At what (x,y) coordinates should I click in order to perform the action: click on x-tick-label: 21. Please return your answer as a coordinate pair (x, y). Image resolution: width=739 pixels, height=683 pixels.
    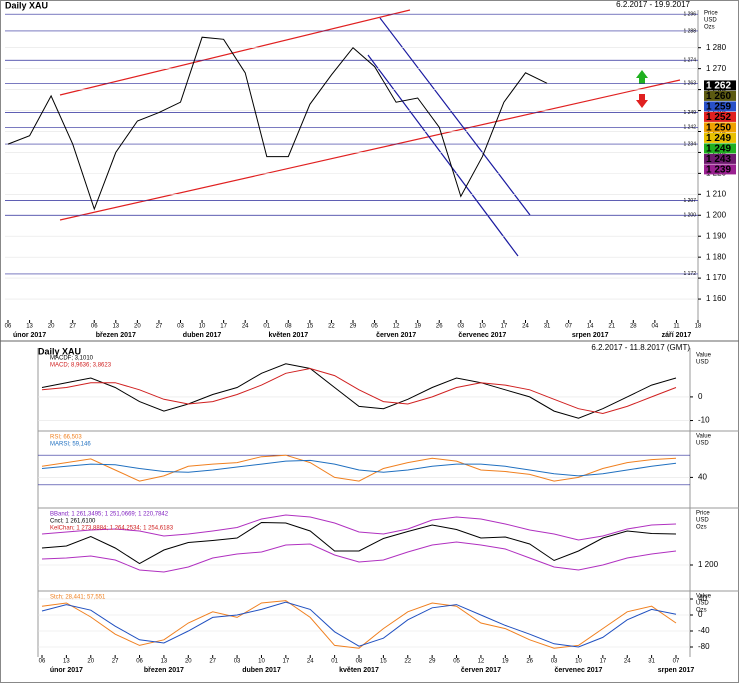
    Looking at the image, I should click on (611, 327).